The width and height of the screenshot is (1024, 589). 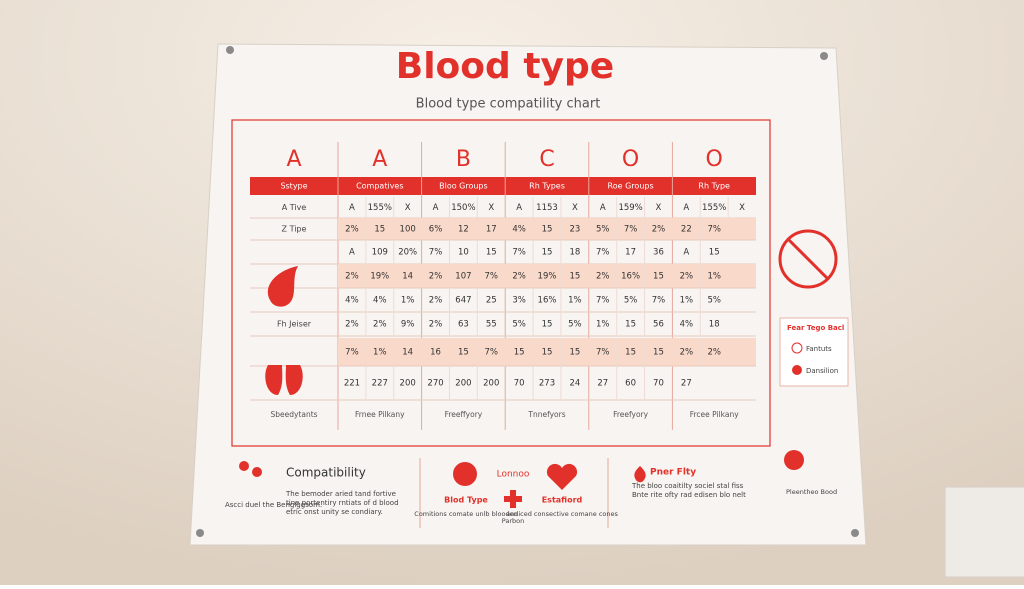 I want to click on side-card, so click(x=984, y=532).